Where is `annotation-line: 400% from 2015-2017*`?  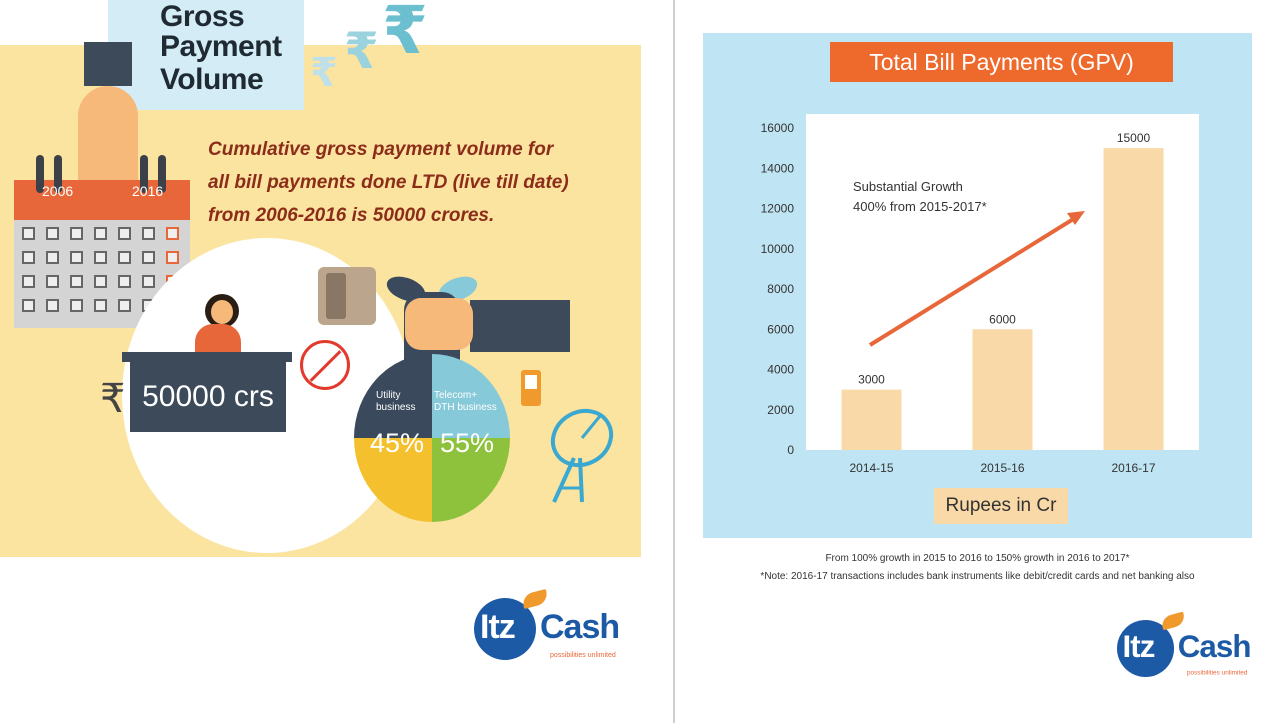
annotation-line: 400% from 2015-2017* is located at coordinates (920, 206).